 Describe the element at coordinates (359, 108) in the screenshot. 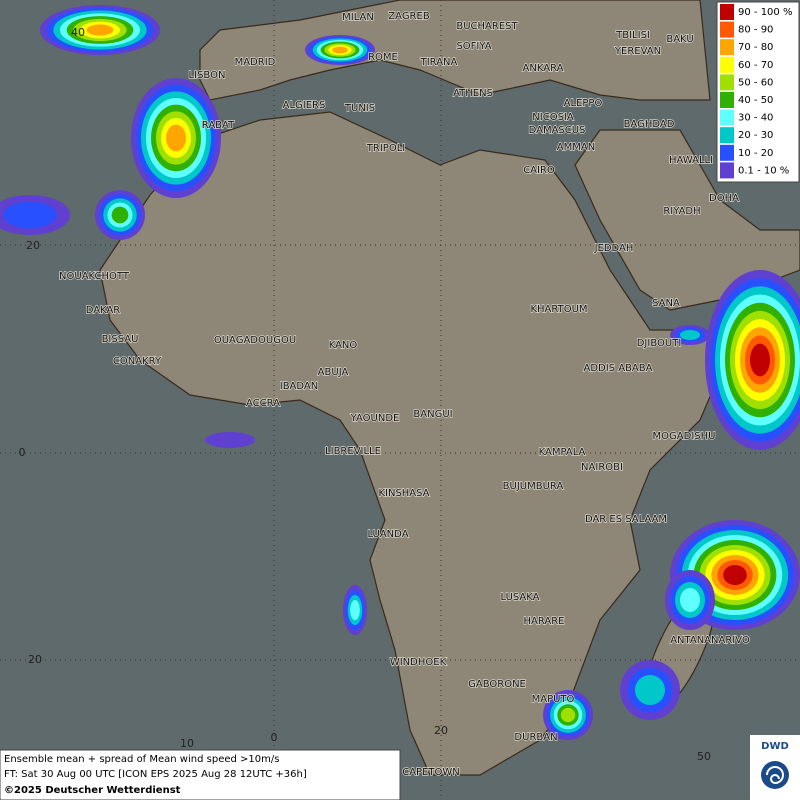

I see `city-label: TUNIS` at that location.